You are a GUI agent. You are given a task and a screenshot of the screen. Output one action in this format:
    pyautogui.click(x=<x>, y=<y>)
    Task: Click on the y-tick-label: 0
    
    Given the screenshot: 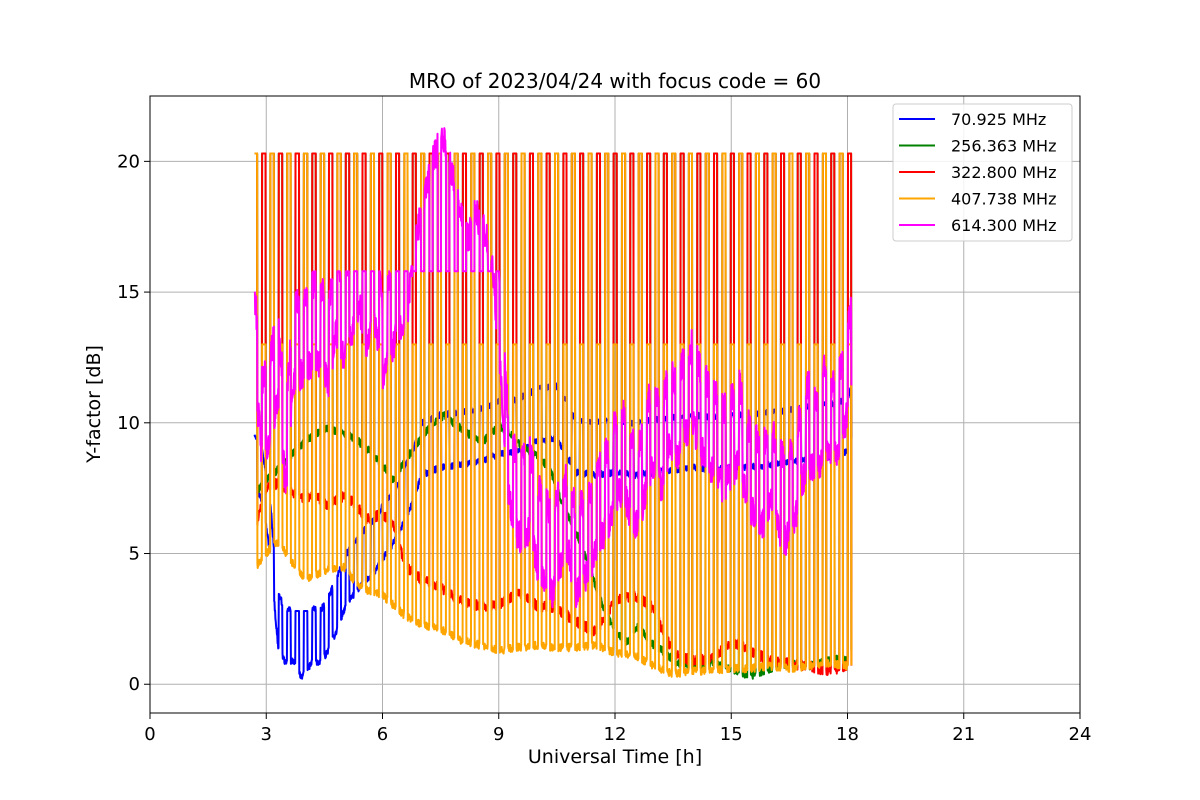 What is the action you would take?
    pyautogui.click(x=134, y=684)
    